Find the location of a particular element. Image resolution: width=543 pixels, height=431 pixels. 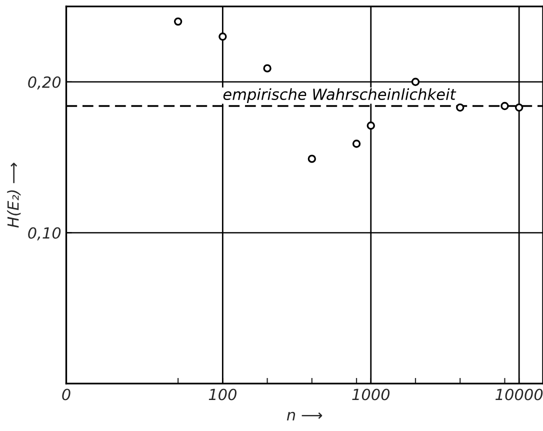

y-tick-label: 0,10 is located at coordinates (44, 233).